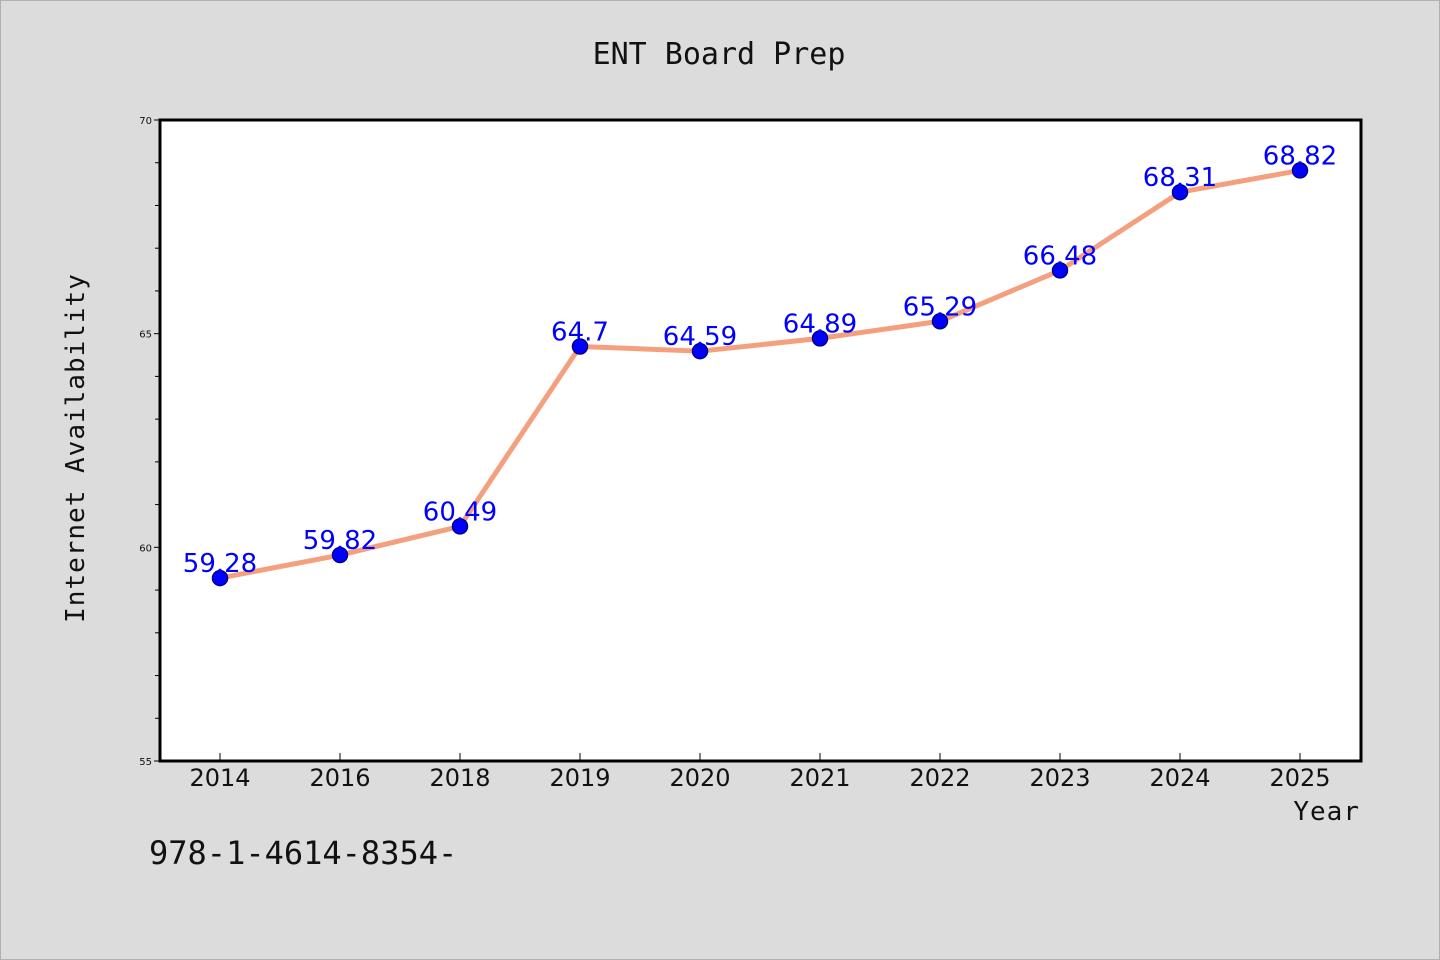 The width and height of the screenshot is (1440, 960). I want to click on data-label: 68.31, so click(1180, 178).